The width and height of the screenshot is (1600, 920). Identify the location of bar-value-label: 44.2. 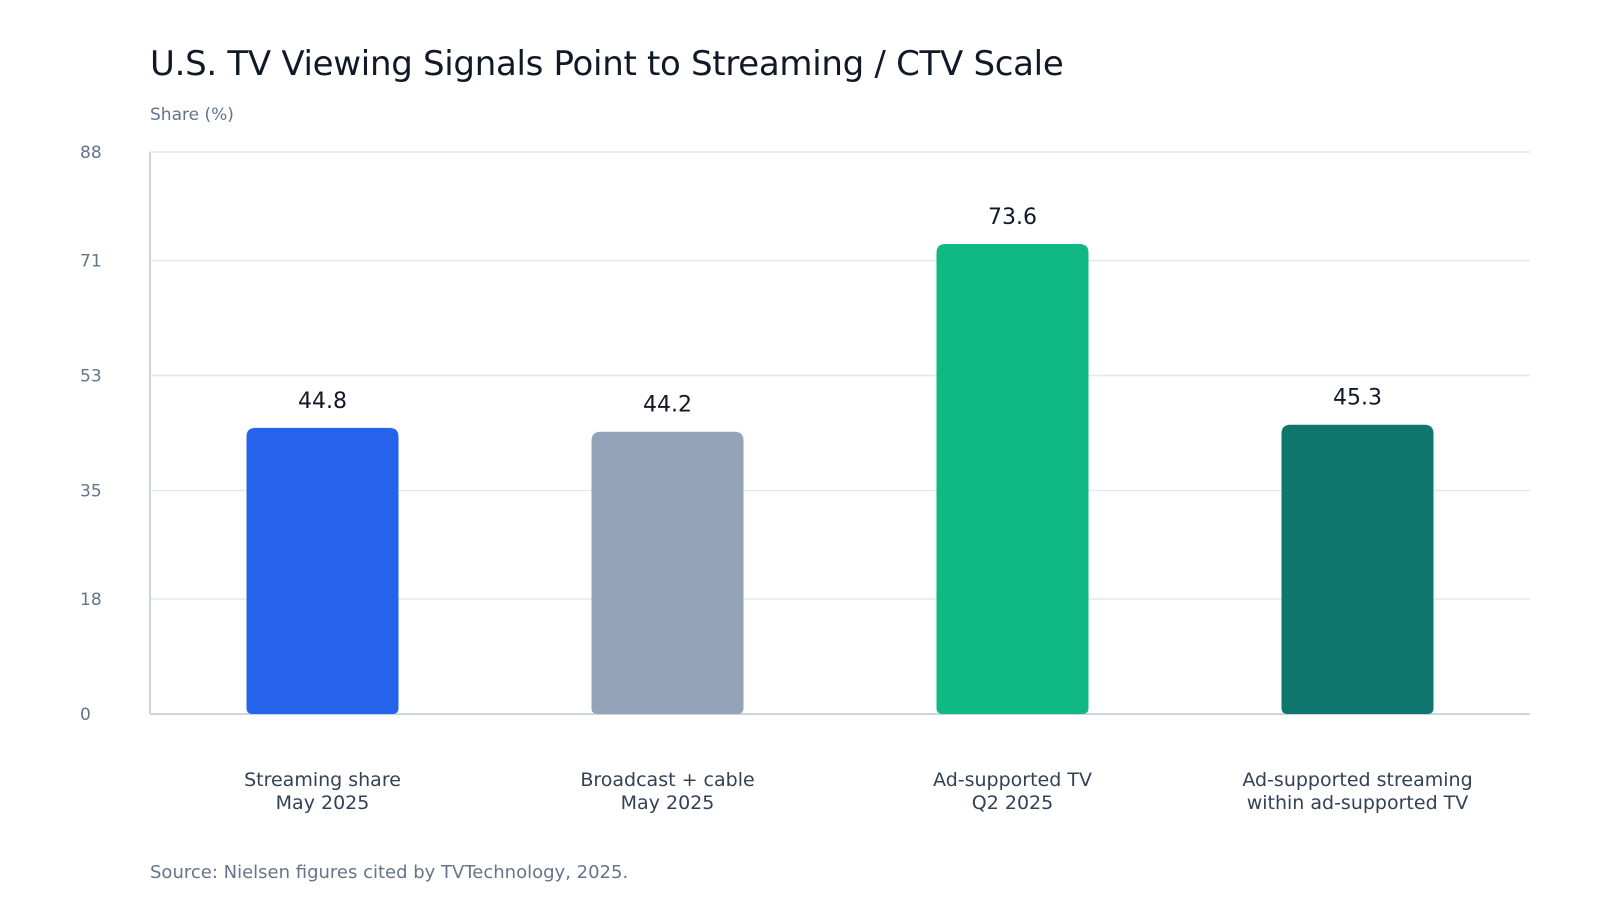
(667, 405).